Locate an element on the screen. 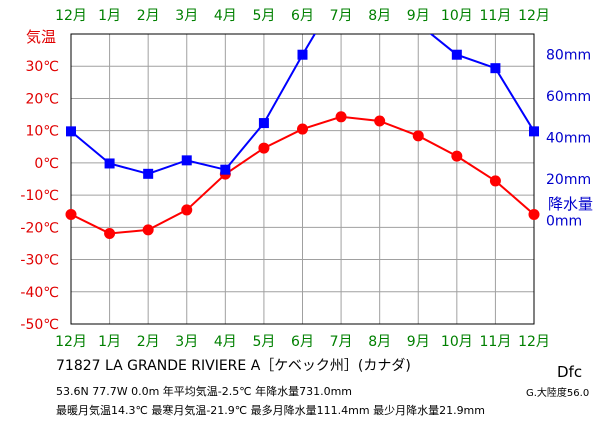 This screenshot has height=425, width=615. temperature-tick-label: 30℃ is located at coordinates (42, 67).